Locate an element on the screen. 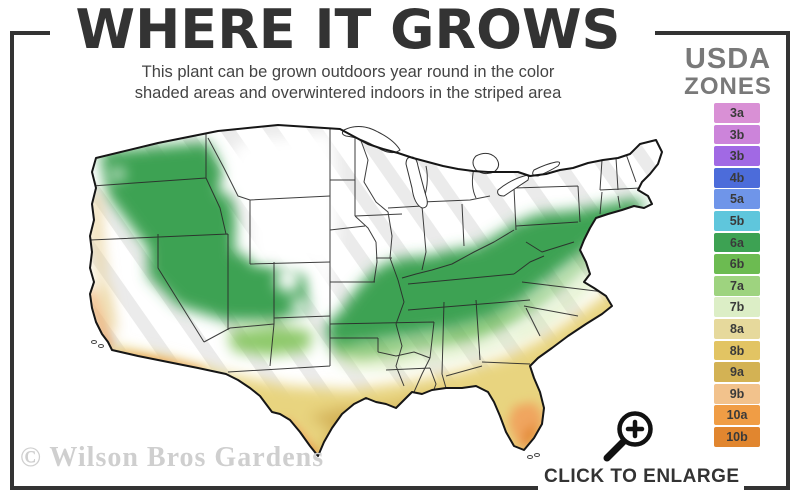 The height and width of the screenshot is (500, 800). great-lakes is located at coordinates (451, 167).